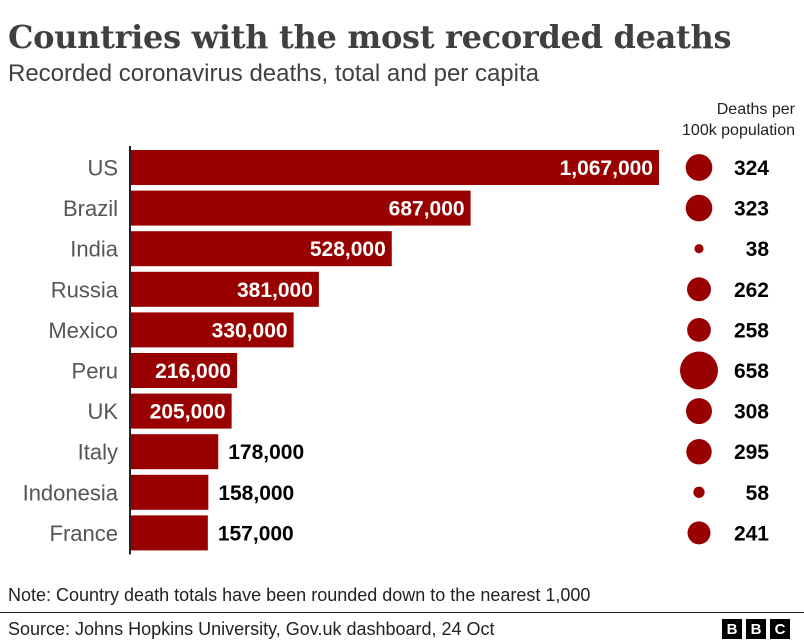  Describe the element at coordinates (758, 249) in the screenshot. I see `per-capita-value-label: 38` at that location.